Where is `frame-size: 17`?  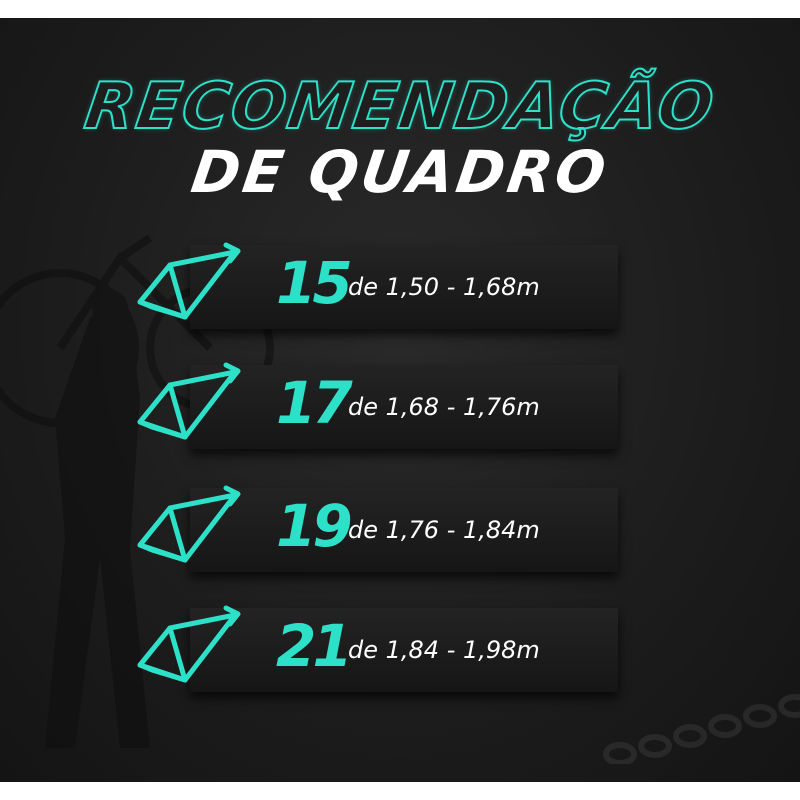
frame-size: 17 is located at coordinates (314, 403).